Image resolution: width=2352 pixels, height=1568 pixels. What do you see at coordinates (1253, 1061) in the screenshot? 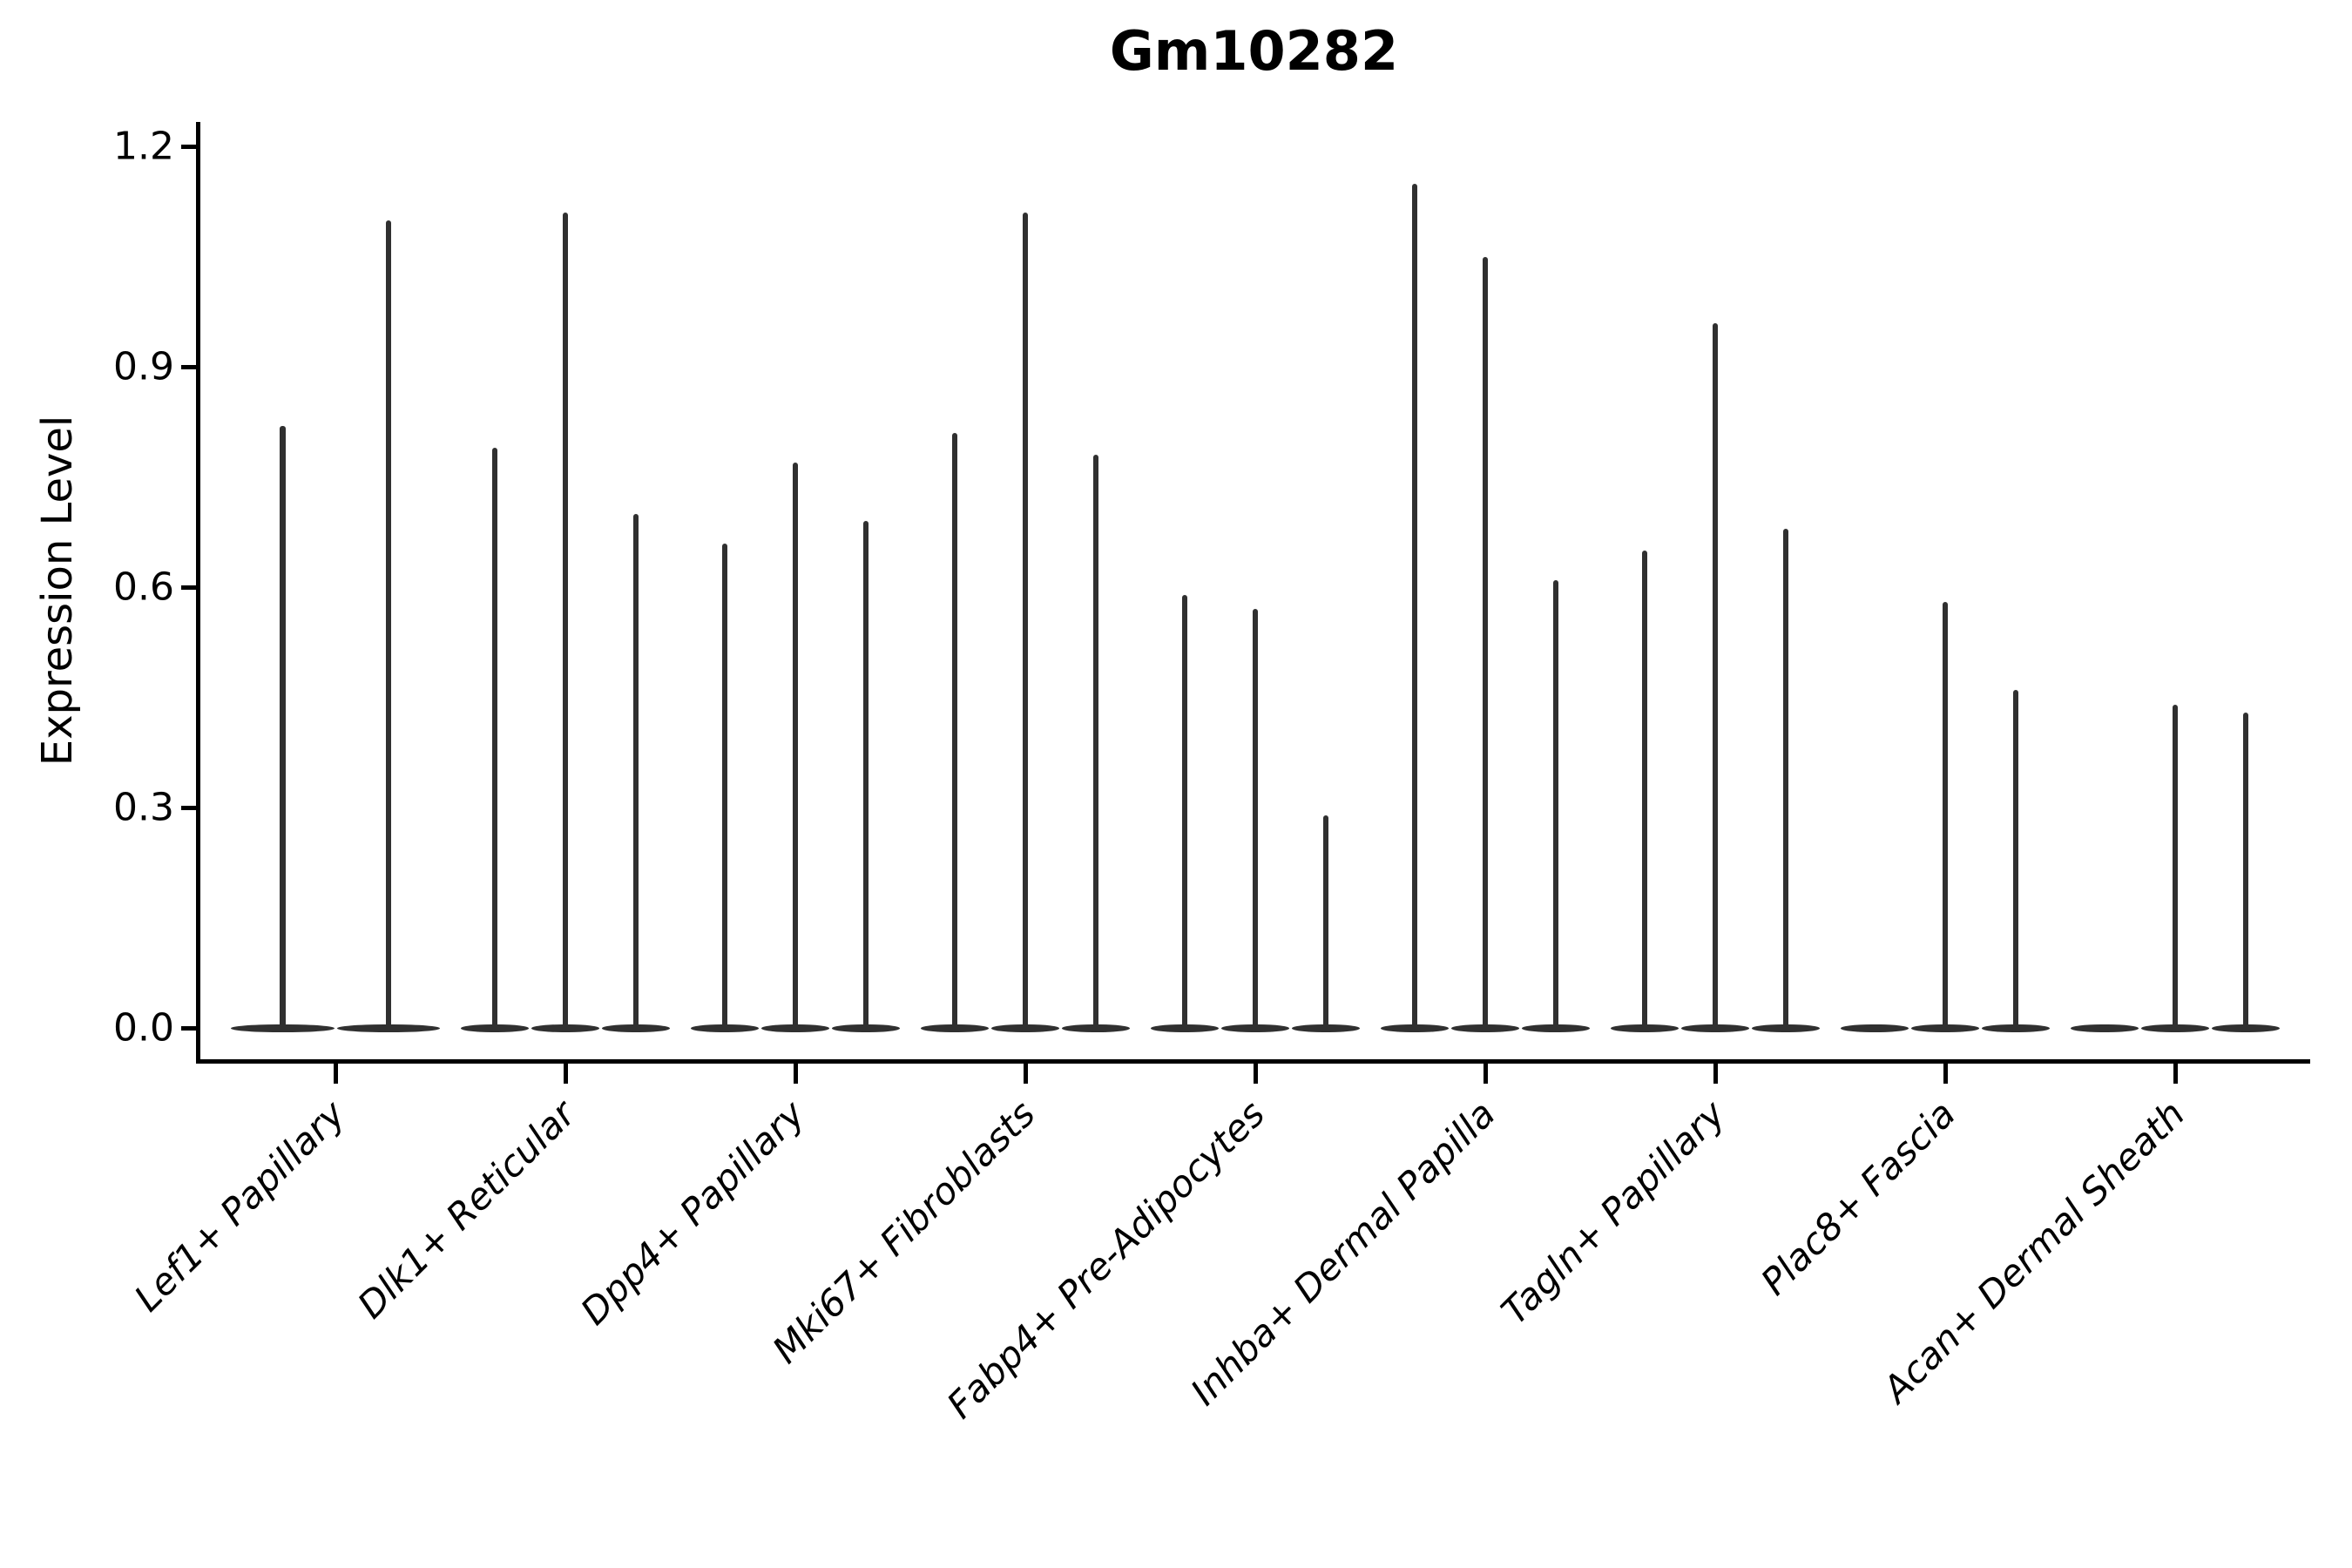
I see `x-axis-spine` at bounding box center [1253, 1061].